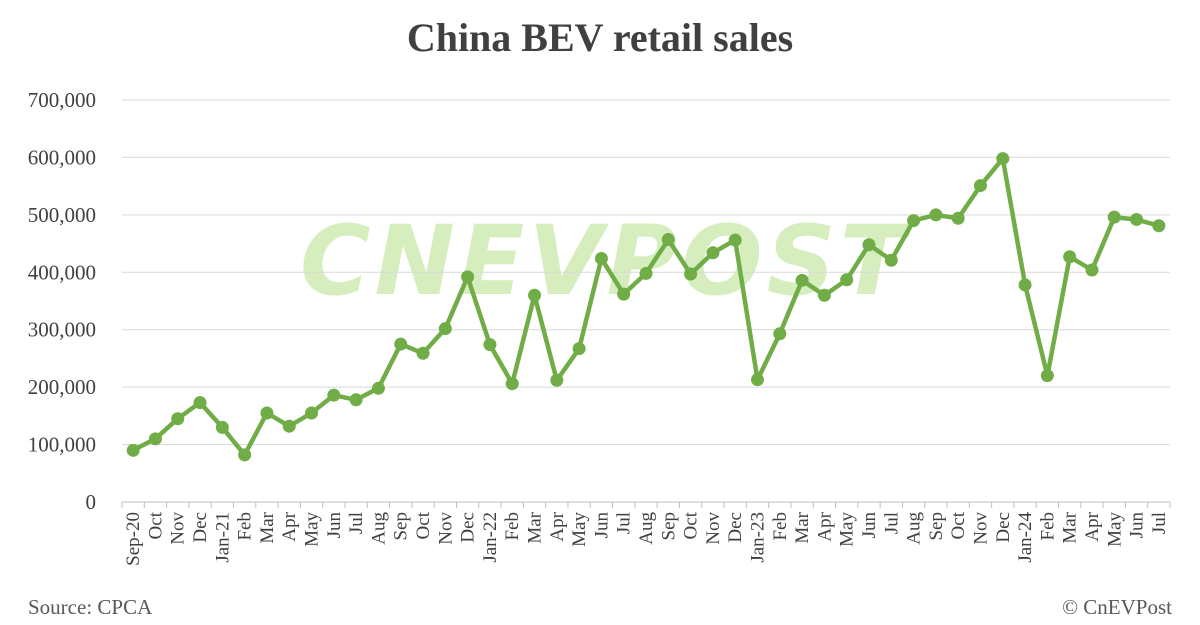 The height and width of the screenshot is (625, 1200). What do you see at coordinates (62, 100) in the screenshot?
I see `y-tick-label: 700,000` at bounding box center [62, 100].